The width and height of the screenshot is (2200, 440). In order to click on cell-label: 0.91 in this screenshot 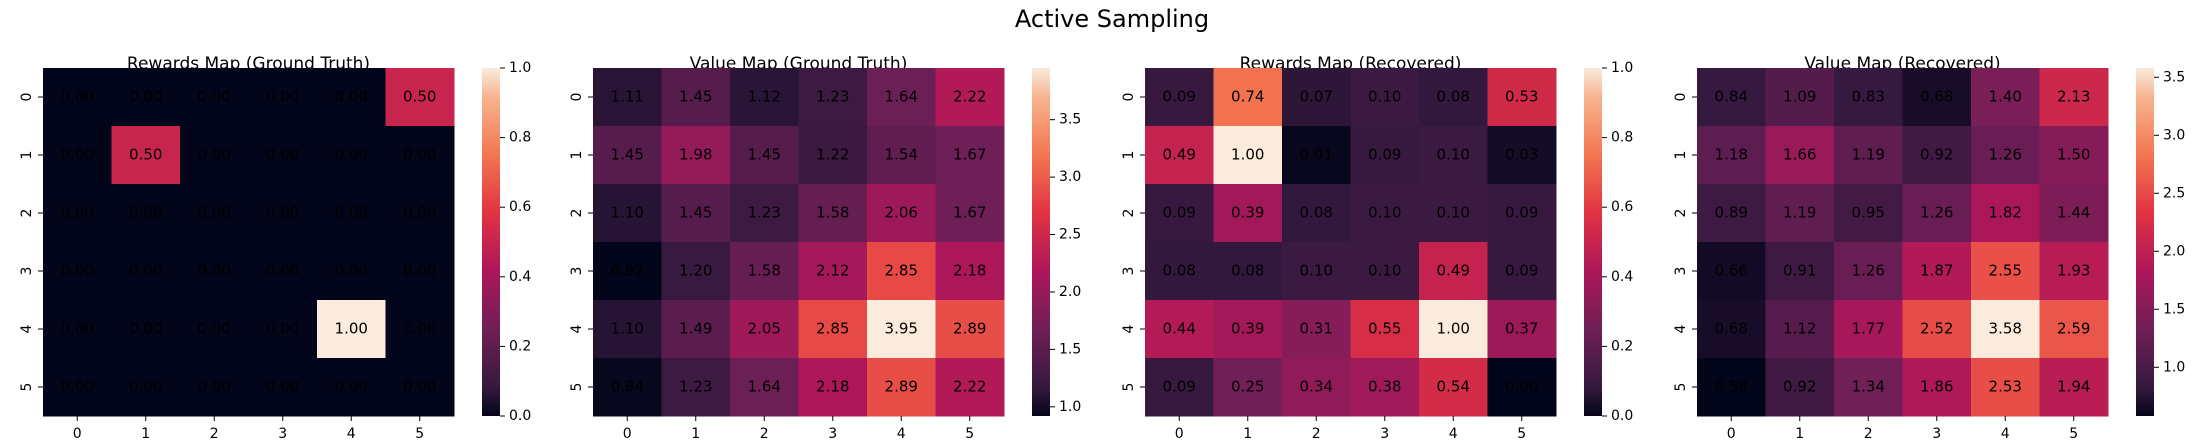, I will do `click(1799, 271)`.